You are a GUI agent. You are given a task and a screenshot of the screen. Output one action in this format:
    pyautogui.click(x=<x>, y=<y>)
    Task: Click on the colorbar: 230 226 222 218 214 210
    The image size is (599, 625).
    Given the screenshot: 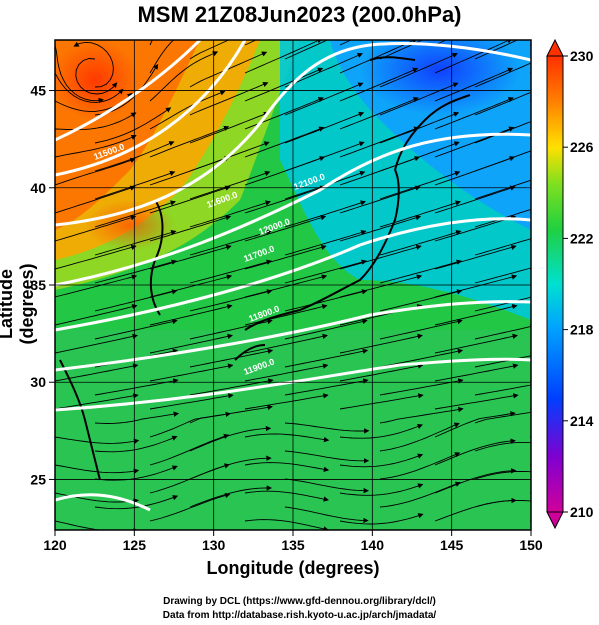 What is the action you would take?
    pyautogui.click(x=570, y=284)
    